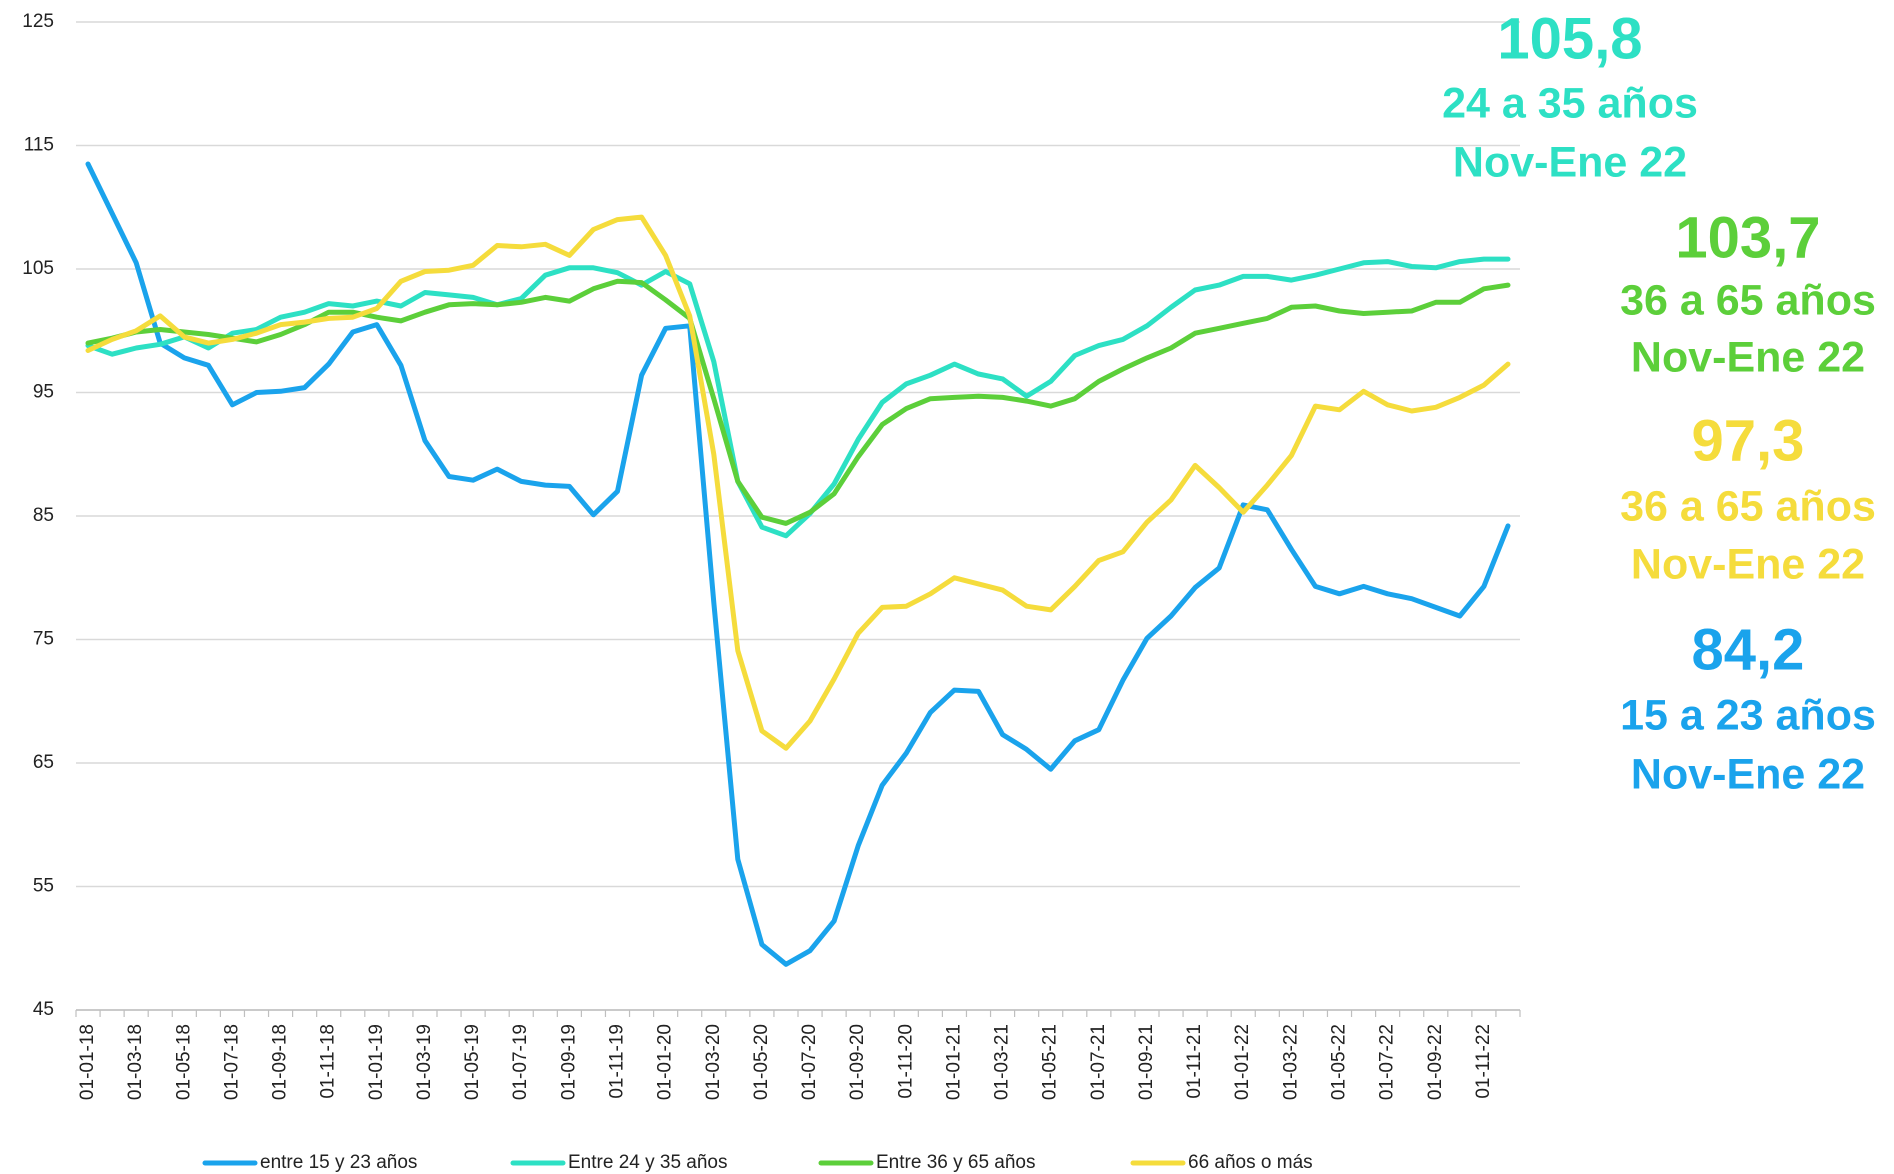  I want to click on annotation-value: 103,7, so click(1747, 237).